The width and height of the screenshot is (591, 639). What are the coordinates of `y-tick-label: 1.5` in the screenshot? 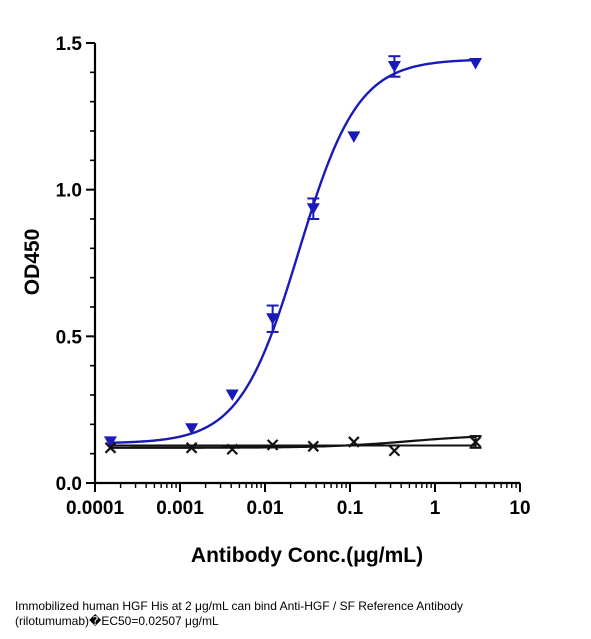 It's located at (69, 44).